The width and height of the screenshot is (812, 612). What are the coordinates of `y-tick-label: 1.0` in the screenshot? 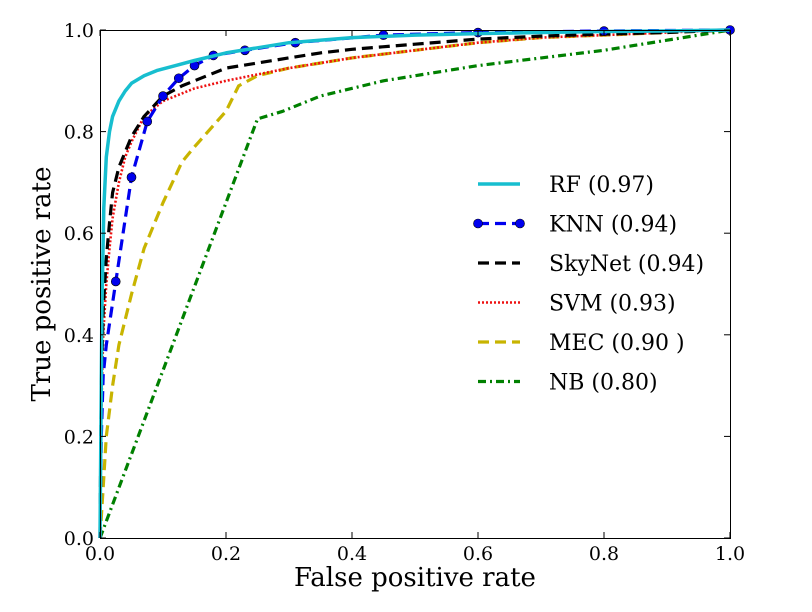 It's located at (79, 31).